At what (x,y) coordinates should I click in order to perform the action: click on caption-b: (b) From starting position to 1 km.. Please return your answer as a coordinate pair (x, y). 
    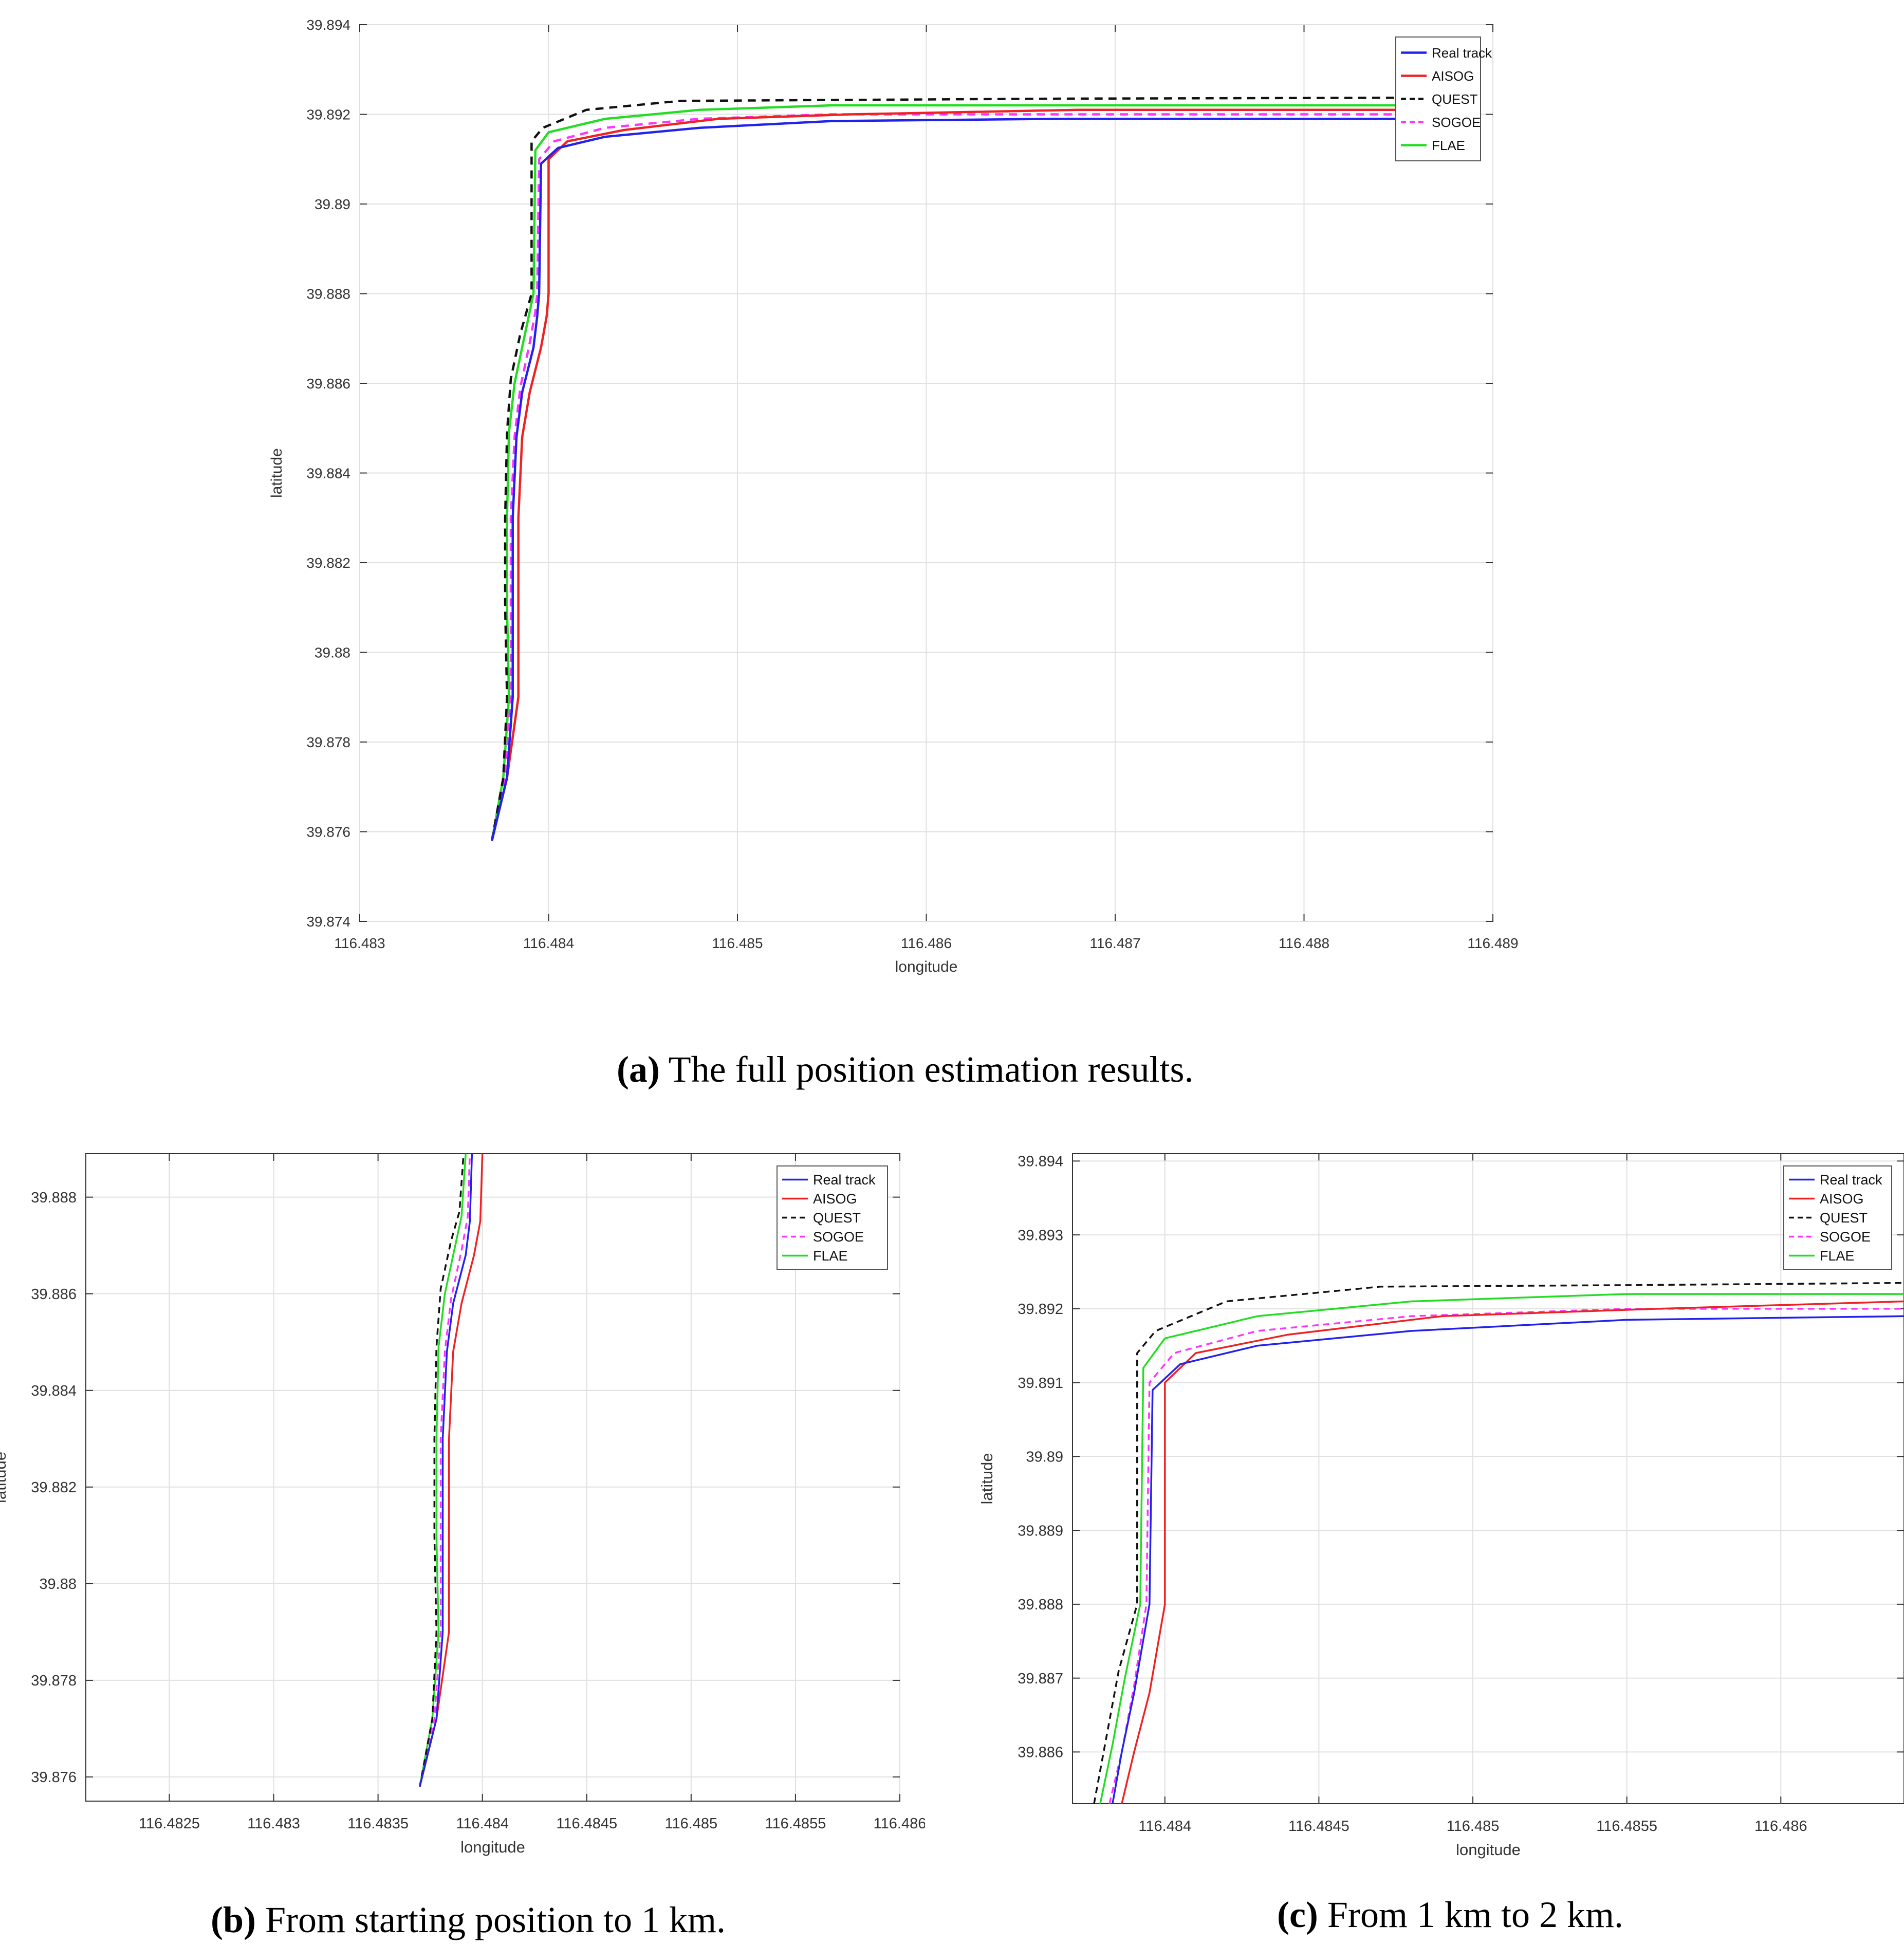
    Looking at the image, I should click on (469, 1920).